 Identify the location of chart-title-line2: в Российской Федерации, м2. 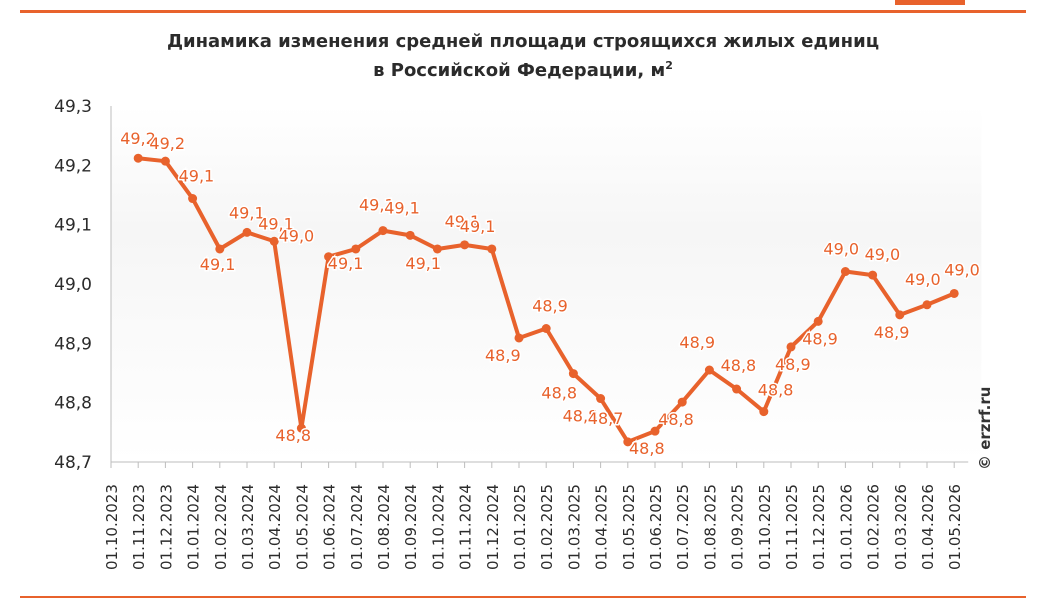
(523, 68).